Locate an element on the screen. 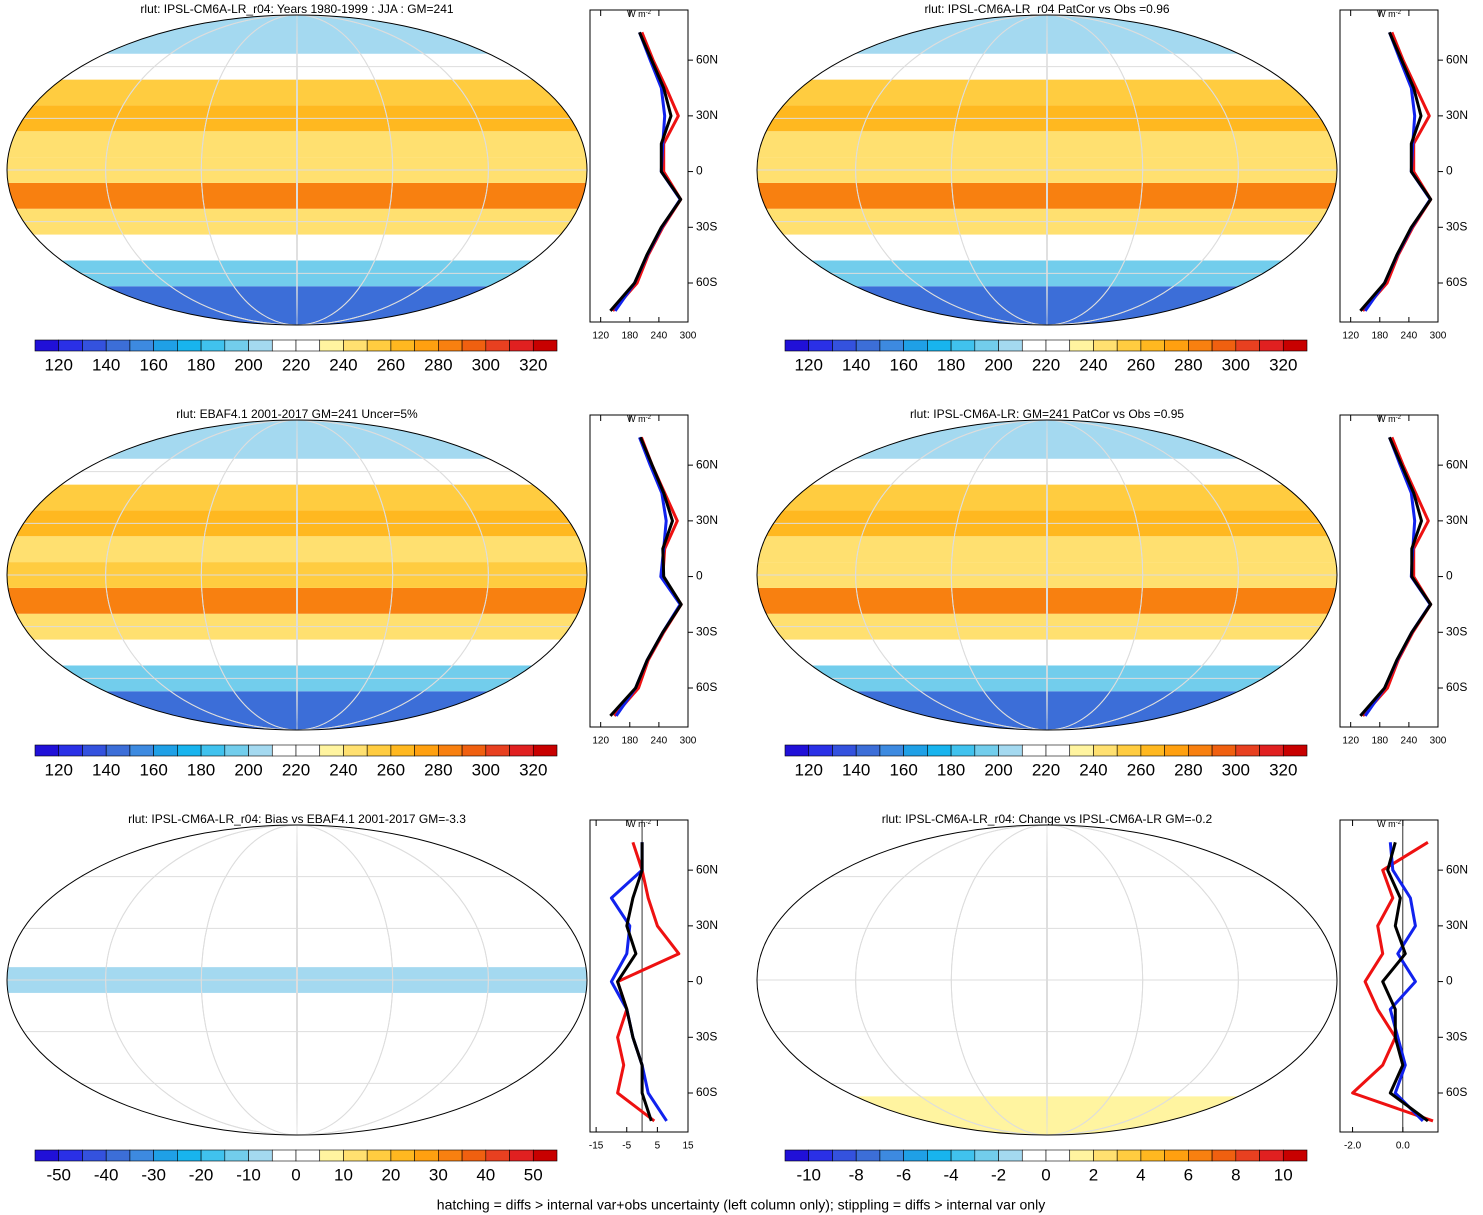 The width and height of the screenshot is (1483, 1215). x-tick-label: 120 is located at coordinates (1350, 336).